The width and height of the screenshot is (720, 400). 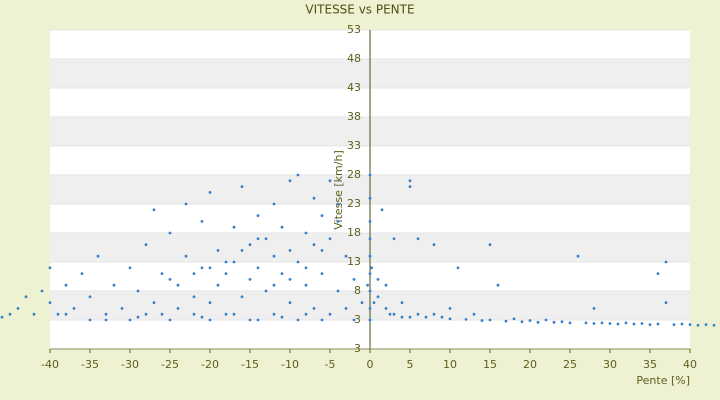 What do you see at coordinates (690, 364) in the screenshot?
I see `x-tick-label: 40` at bounding box center [690, 364].